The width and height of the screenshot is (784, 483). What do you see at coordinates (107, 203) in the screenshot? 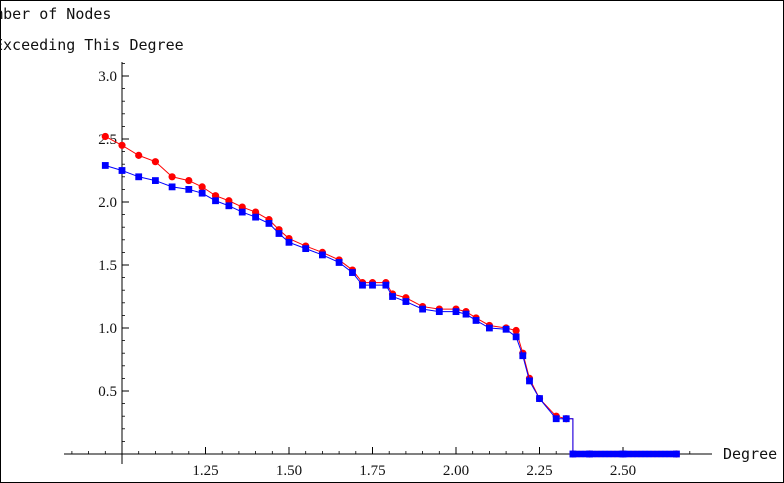
I see `y-tick-label: 2.0` at bounding box center [107, 203].